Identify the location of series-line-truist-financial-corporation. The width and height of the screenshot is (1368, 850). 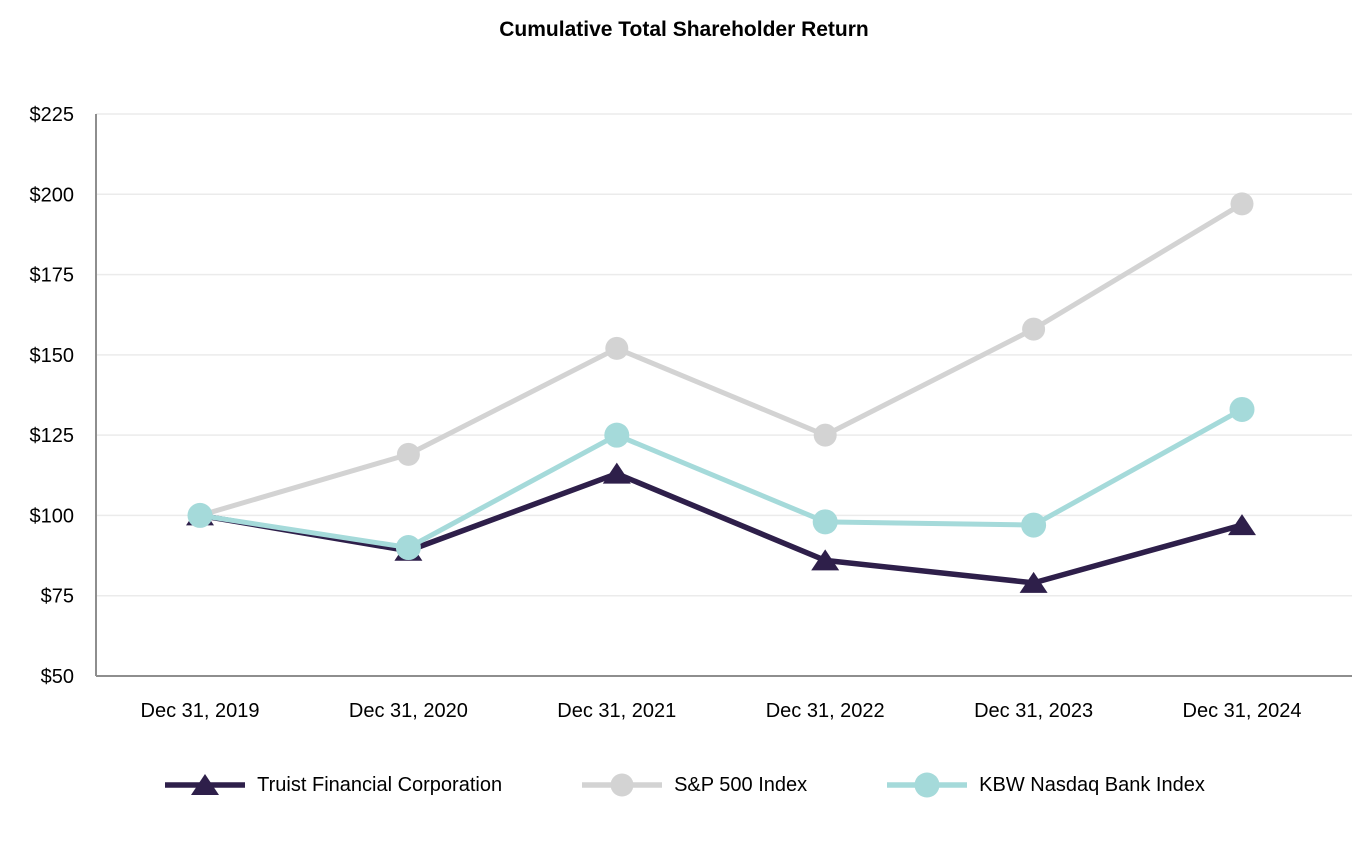
(721, 528).